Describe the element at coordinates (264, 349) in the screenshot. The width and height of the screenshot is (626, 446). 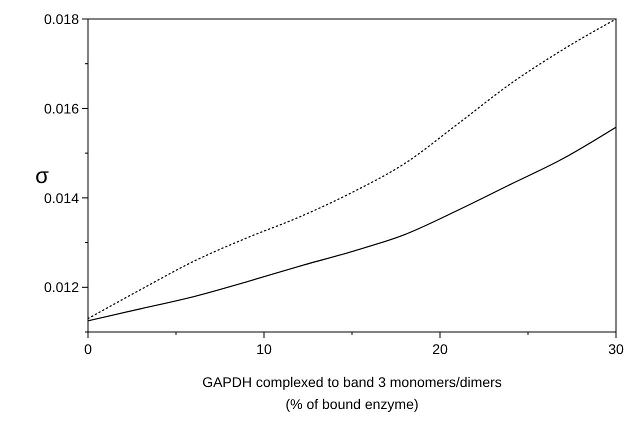
I see `x-tick-label: 10` at that location.